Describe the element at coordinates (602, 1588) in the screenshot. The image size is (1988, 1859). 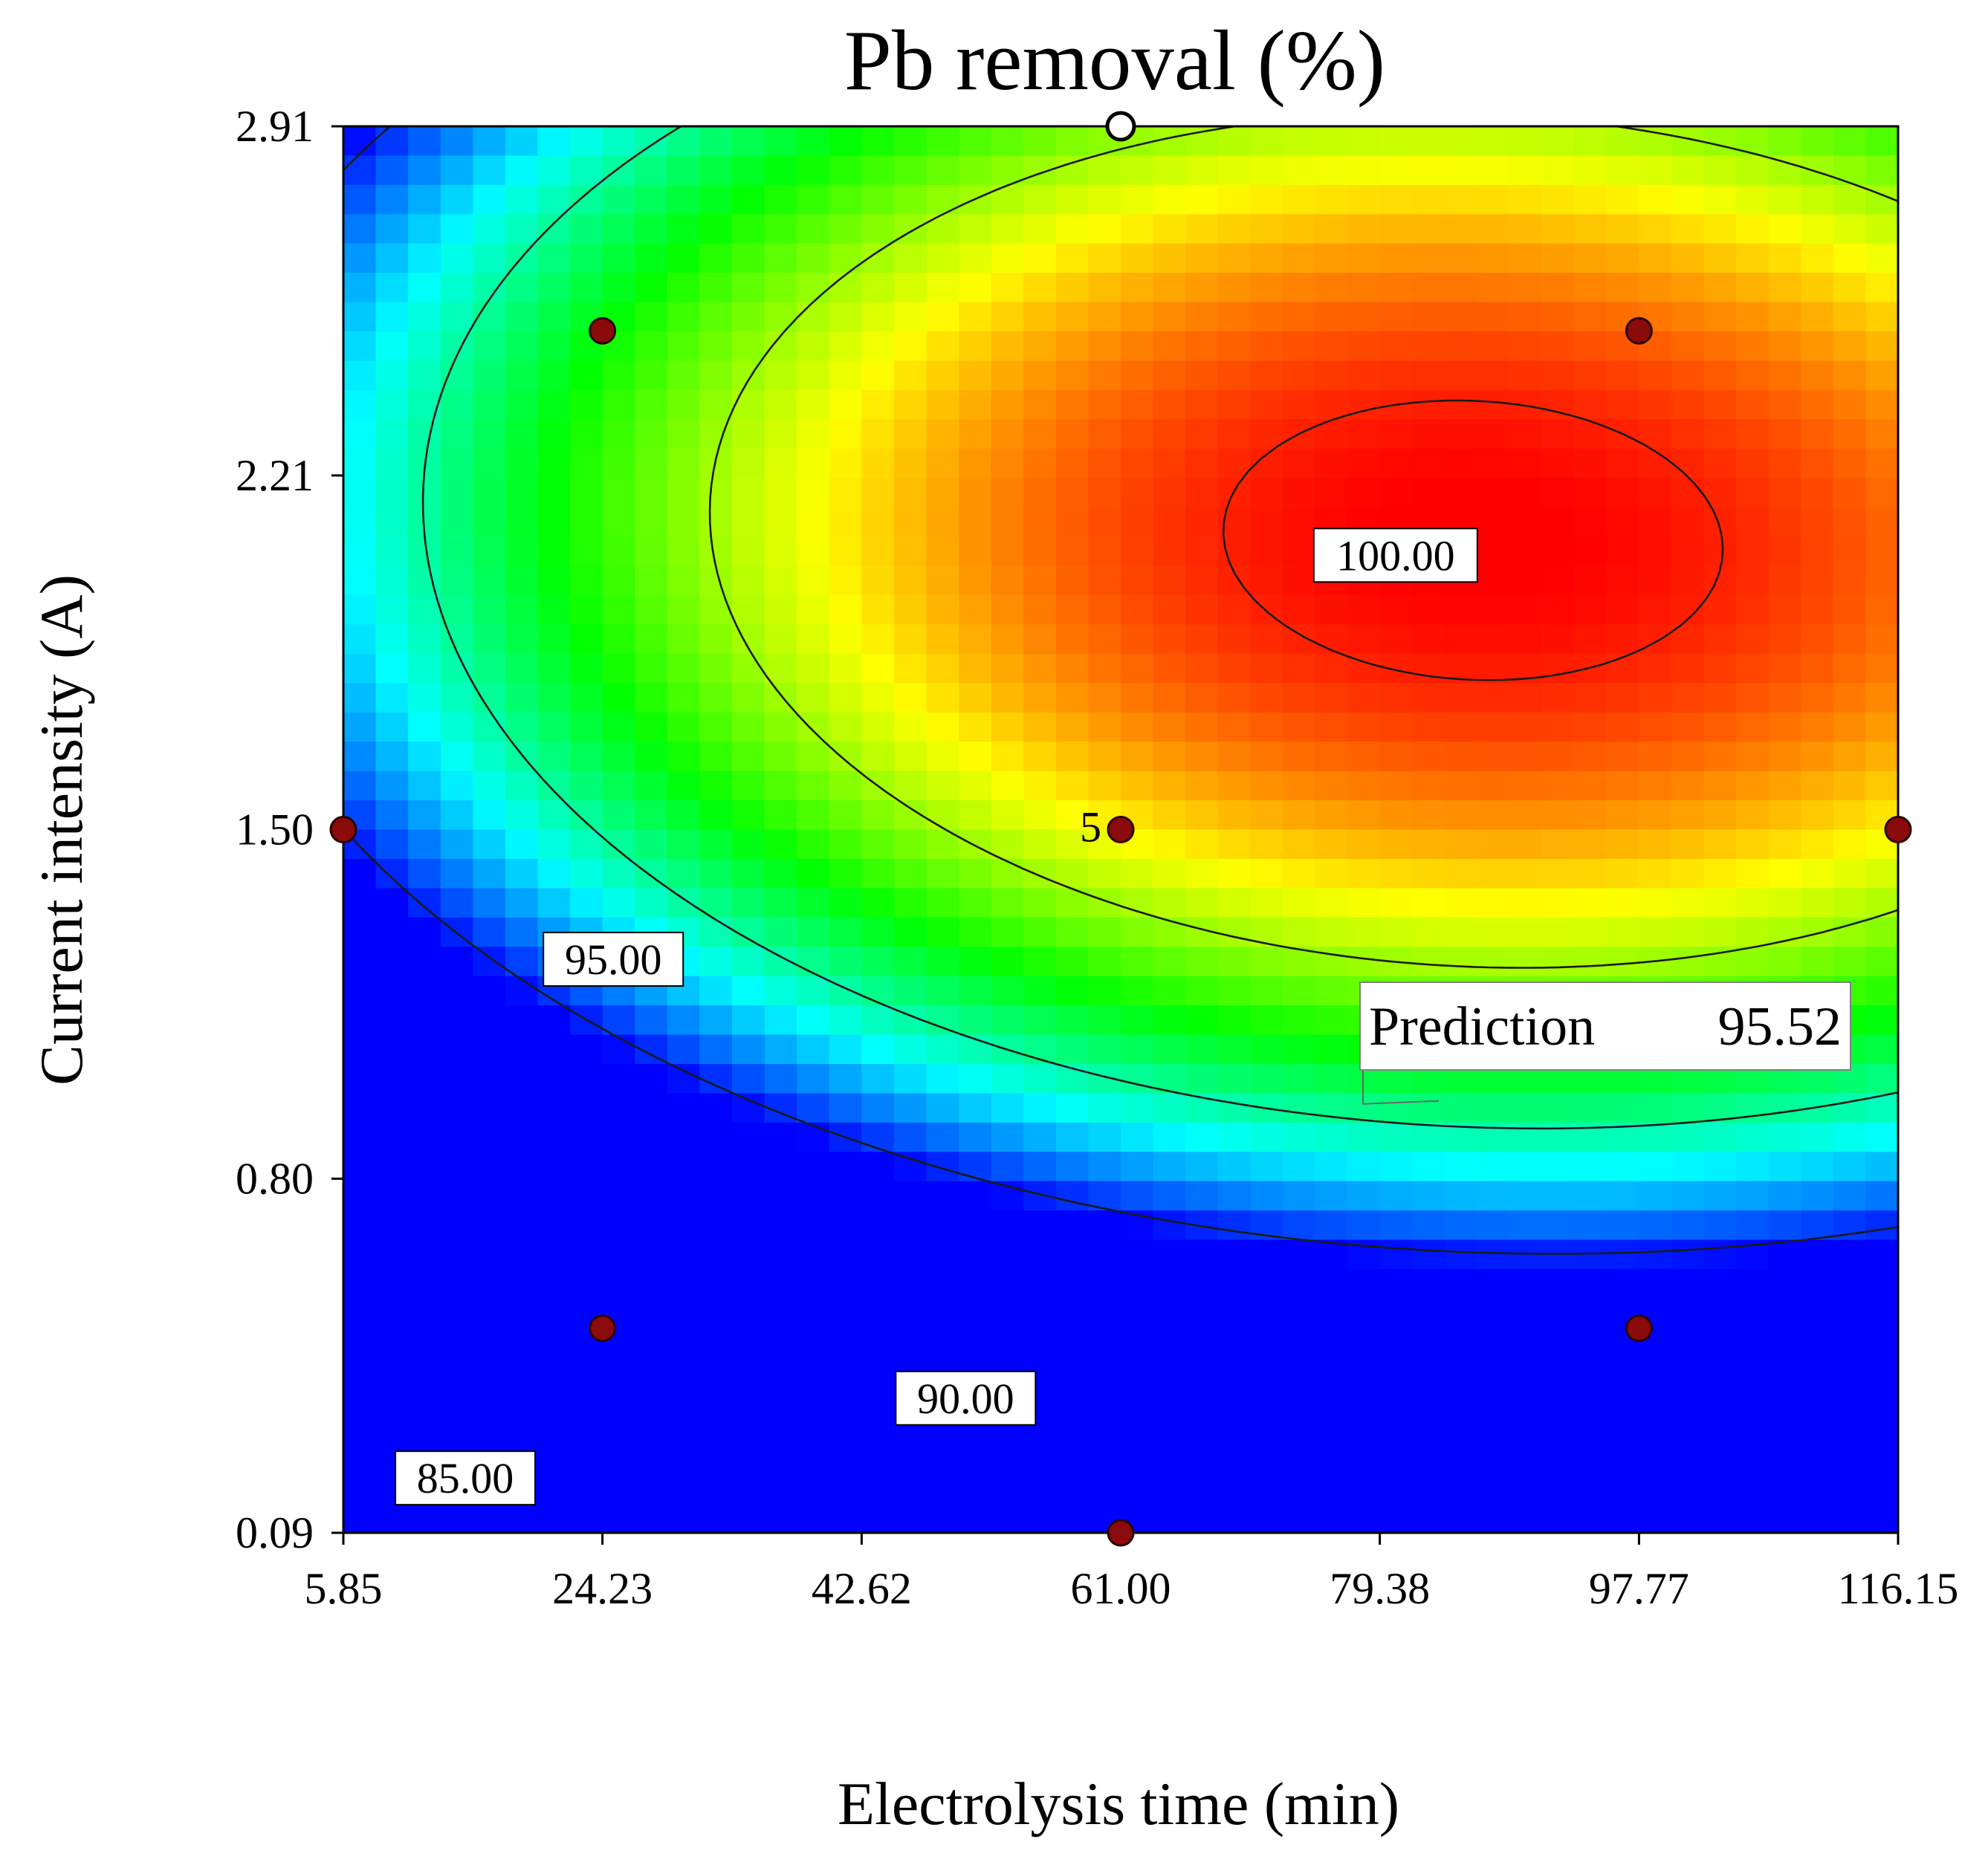
I see `x-tick-label: 24.23` at that location.